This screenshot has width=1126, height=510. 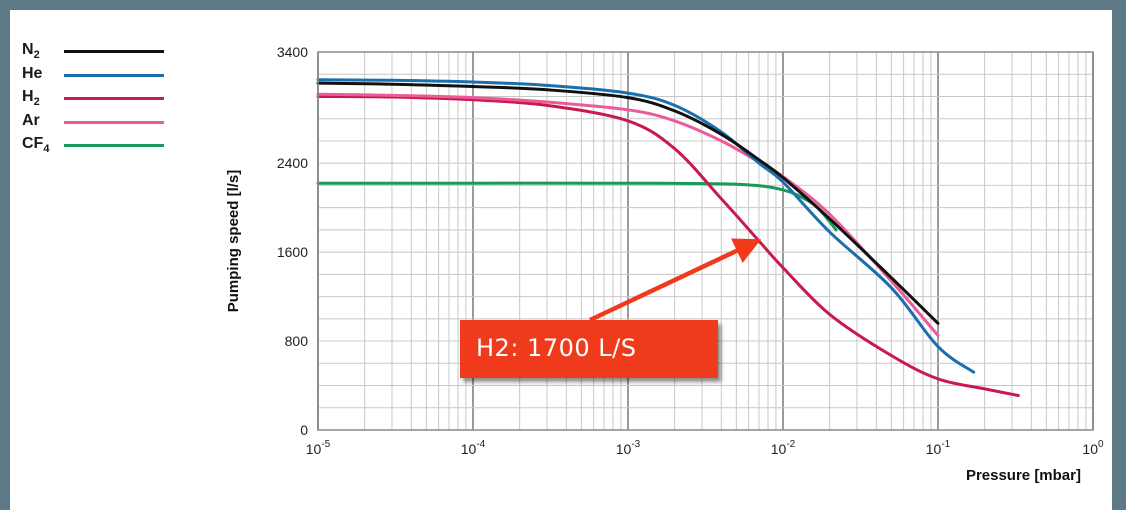 What do you see at coordinates (32, 73) in the screenshot?
I see `legend-label-he: He` at bounding box center [32, 73].